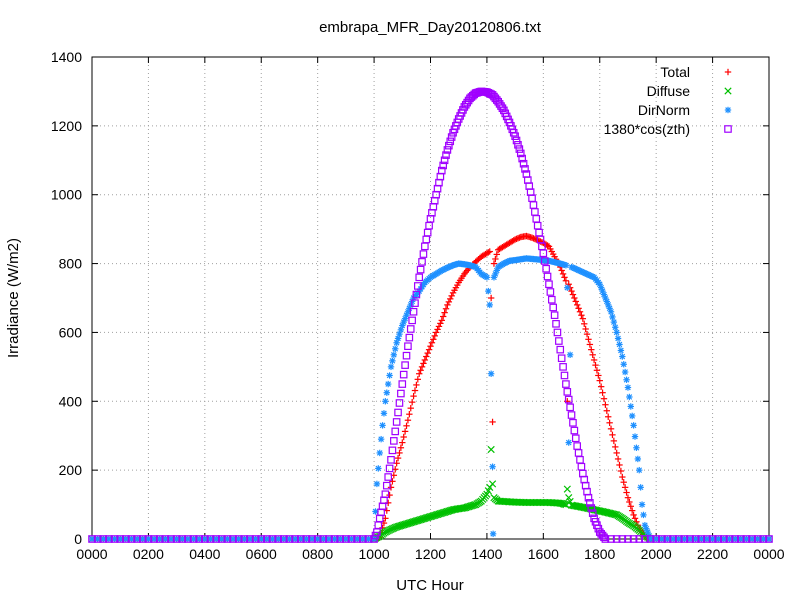  Describe the element at coordinates (148, 554) in the screenshot. I see `x-tick-label: 0200` at that location.